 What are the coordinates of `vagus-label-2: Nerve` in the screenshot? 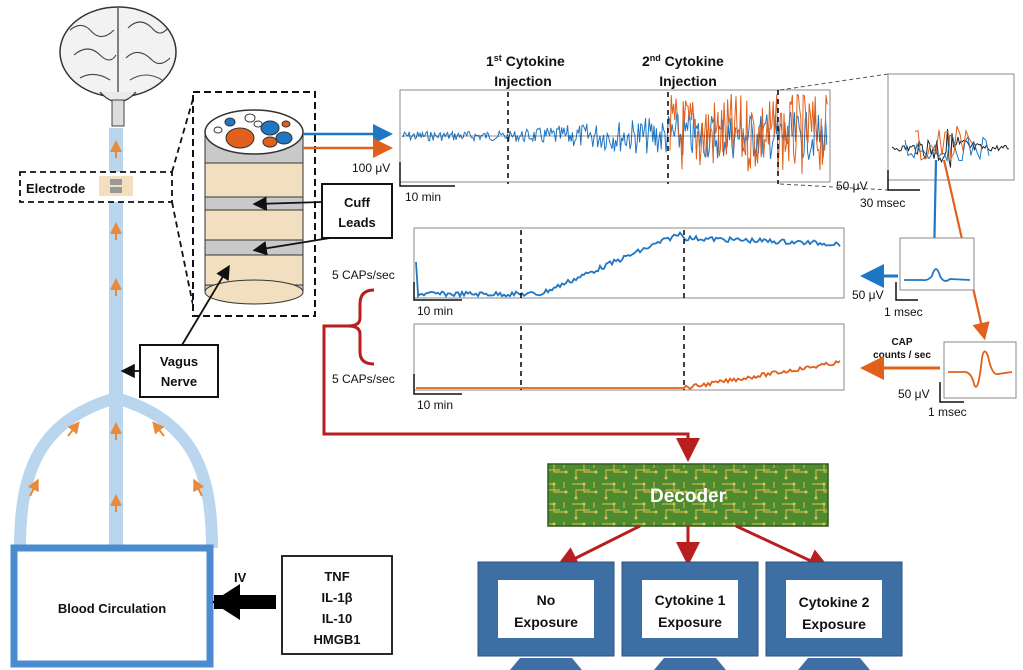 It's located at (179, 381).